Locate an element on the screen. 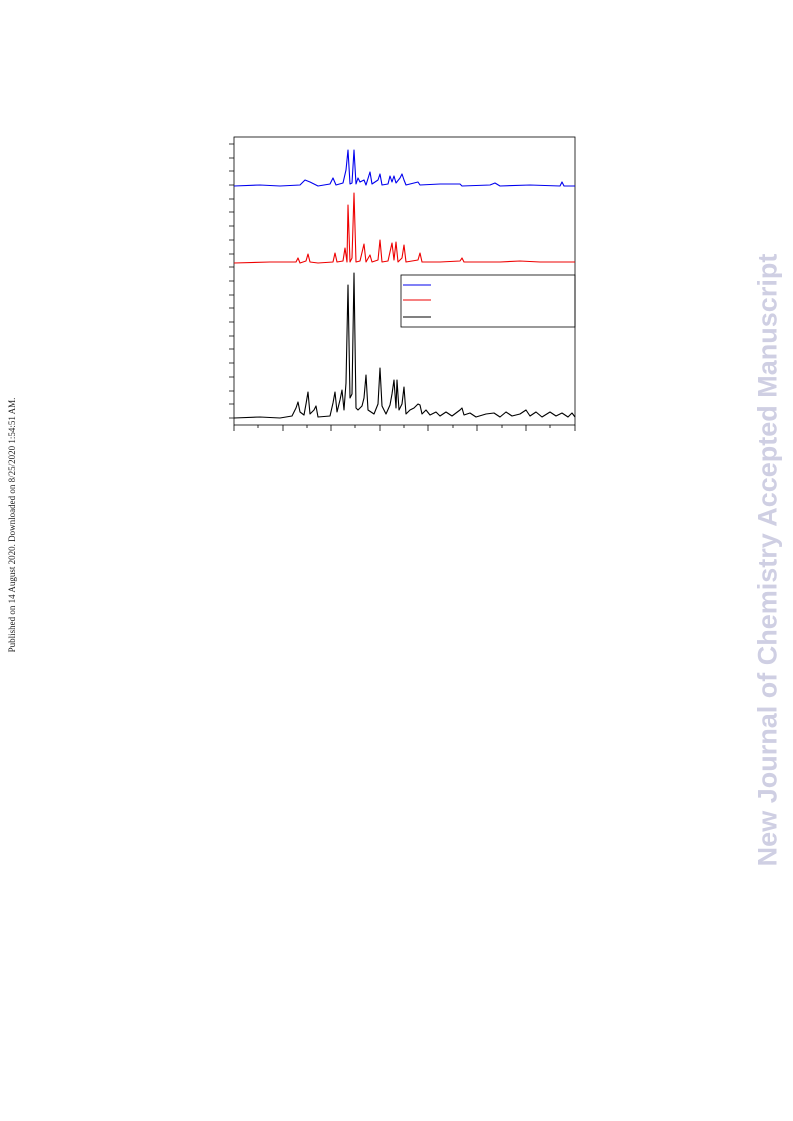 Image resolution: width=793 pixels, height=1121 pixels. trace-blue is located at coordinates (404, 168).